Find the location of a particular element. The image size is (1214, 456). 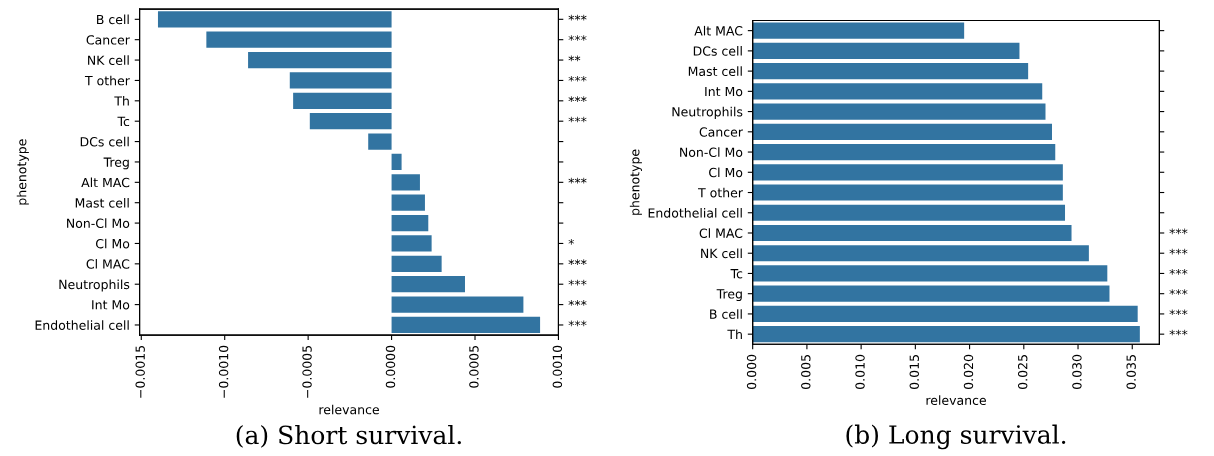

text: (a) Short survival. is located at coordinates (348, 436).